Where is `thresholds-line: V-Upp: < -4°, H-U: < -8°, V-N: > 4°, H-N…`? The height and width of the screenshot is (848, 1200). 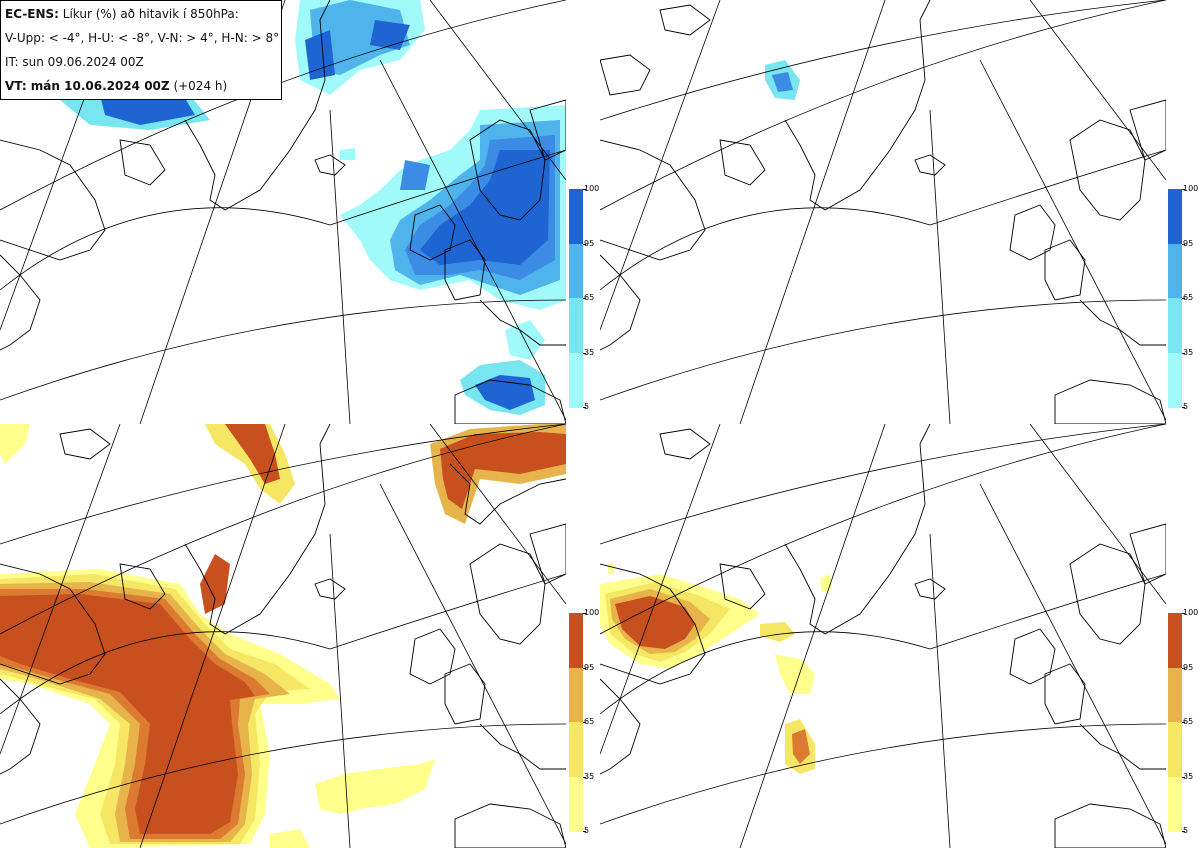
thresholds-line: V-Upp: < -4°, H-U: < -8°, V-N: > 4°, H-N… is located at coordinates (142, 38).